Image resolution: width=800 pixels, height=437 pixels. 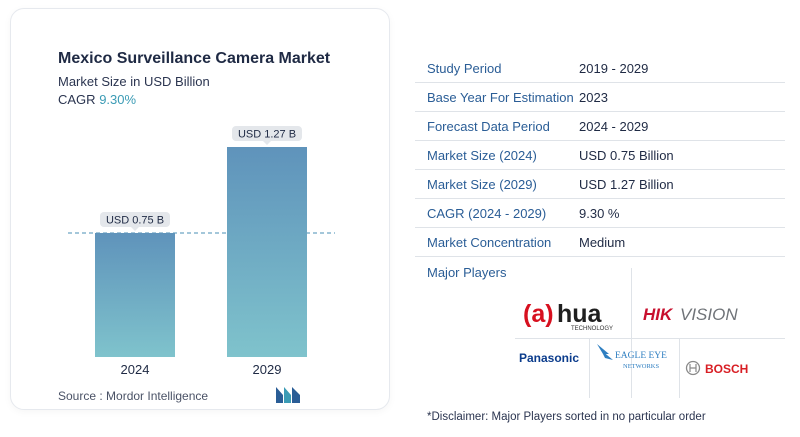 What do you see at coordinates (133, 396) in the screenshot?
I see `source-note: Source : Mordor Intelligence` at bounding box center [133, 396].